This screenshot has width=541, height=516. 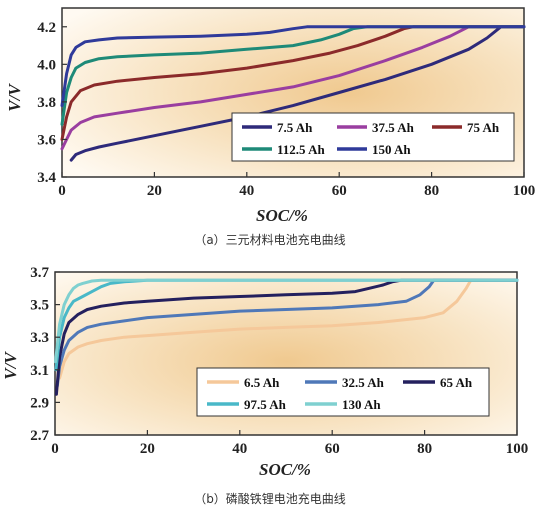 I want to click on chart-a-ytick-label: 3.8, so click(x=46, y=103).